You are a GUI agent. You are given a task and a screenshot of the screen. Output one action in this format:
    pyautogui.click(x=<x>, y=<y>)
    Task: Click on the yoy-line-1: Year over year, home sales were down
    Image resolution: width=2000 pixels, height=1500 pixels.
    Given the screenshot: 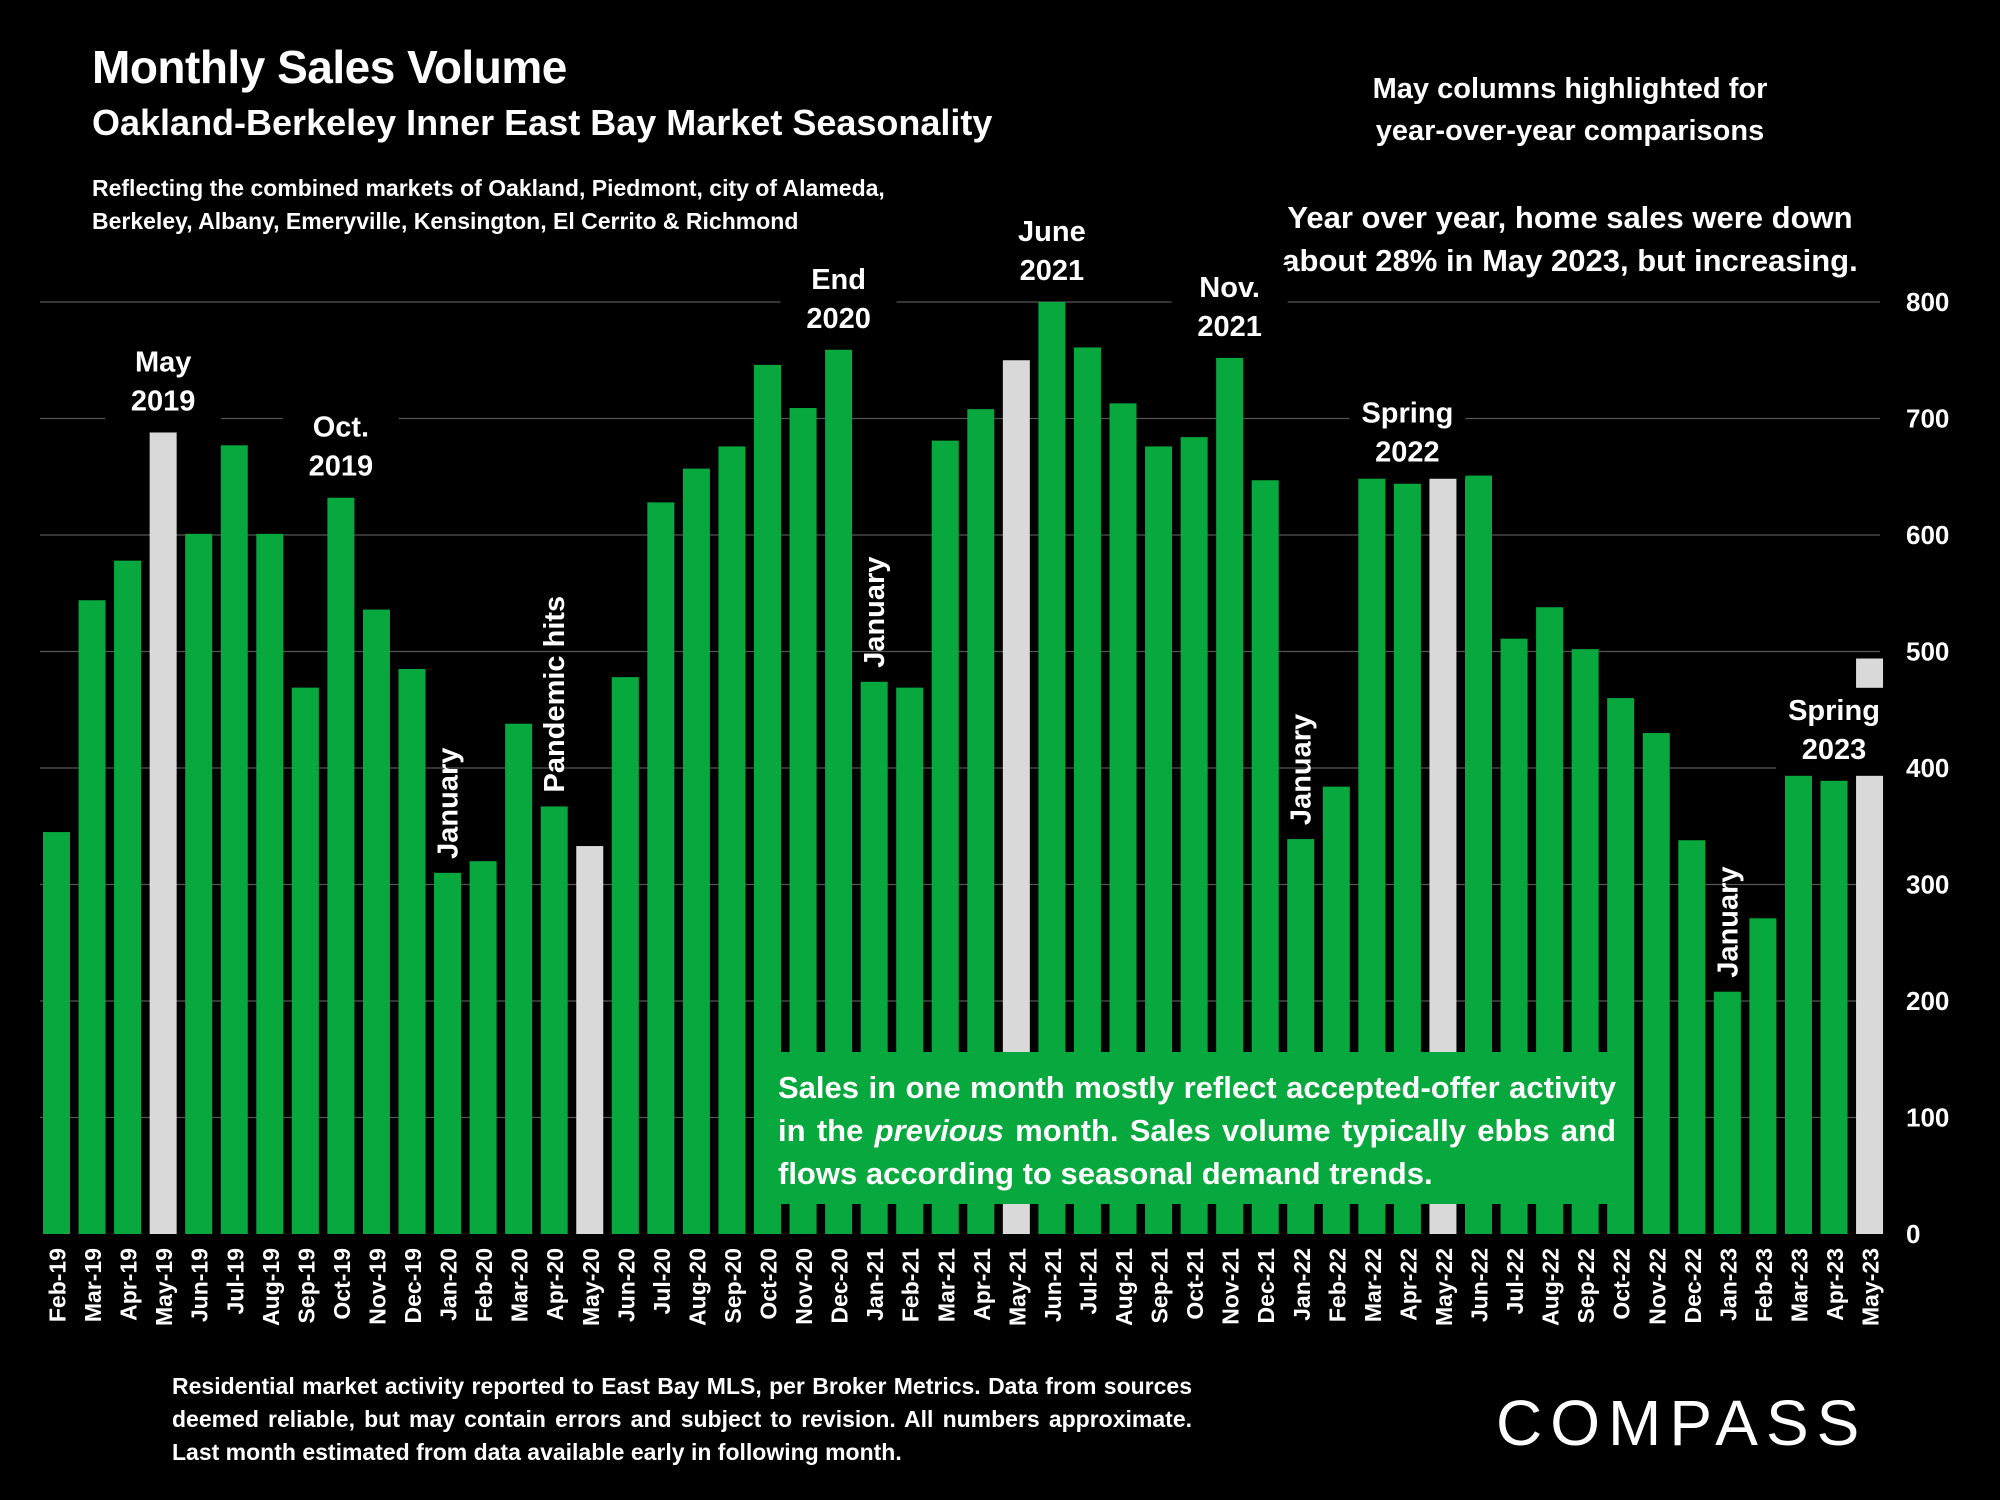 What is the action you would take?
    pyautogui.click(x=1570, y=217)
    